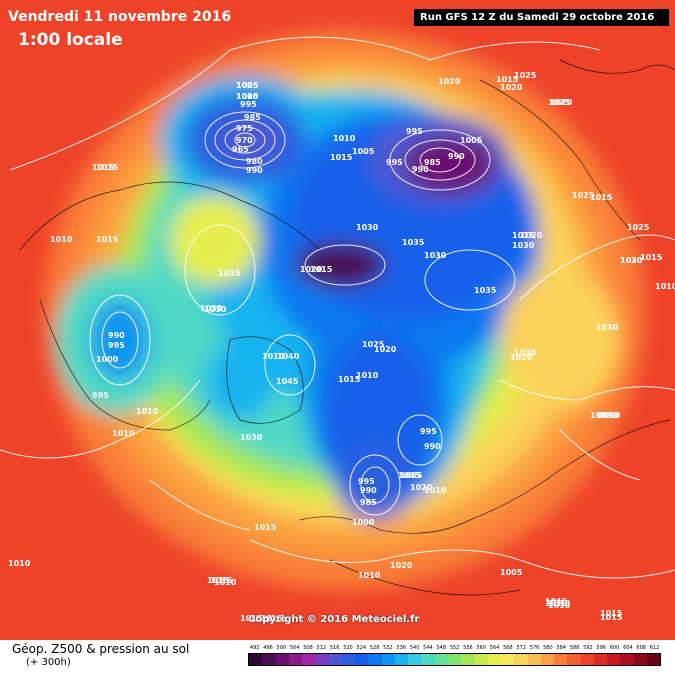 The height and width of the screenshot is (675, 675). Describe the element at coordinates (548, 648) in the screenshot. I see `scale-label: 580` at that location.